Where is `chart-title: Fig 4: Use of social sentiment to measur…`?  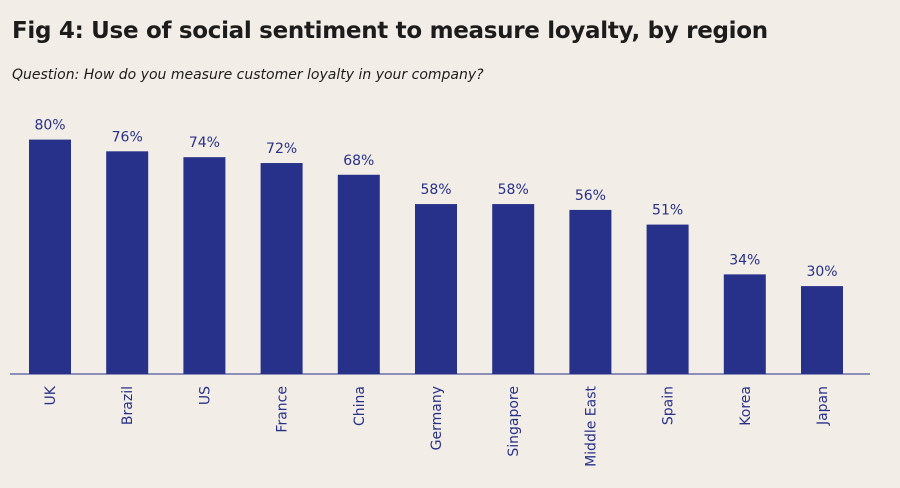
chart-title: Fig 4: Use of social sentiment to measur… is located at coordinates (390, 31).